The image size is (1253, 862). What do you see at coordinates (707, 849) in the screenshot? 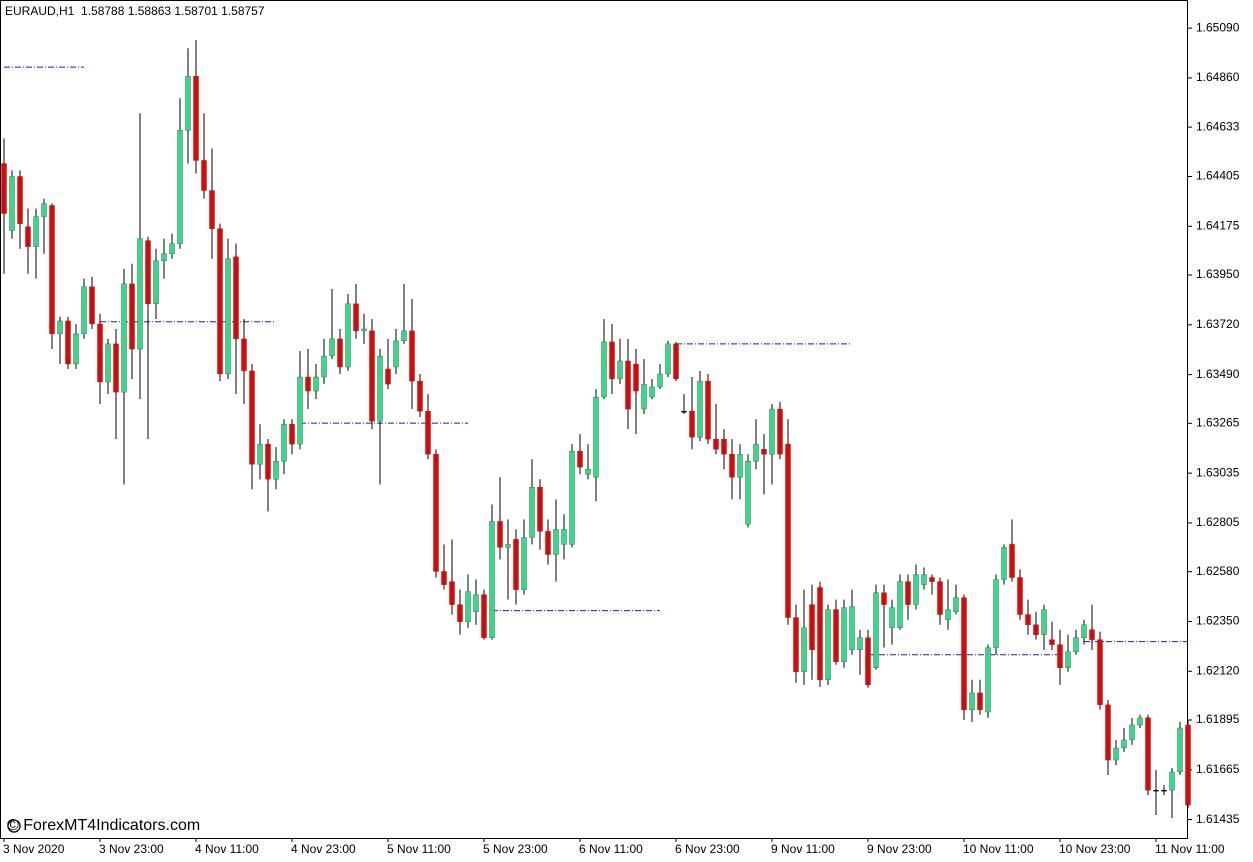
I see `x-tick-label: 6 Nov 23:00` at bounding box center [707, 849].